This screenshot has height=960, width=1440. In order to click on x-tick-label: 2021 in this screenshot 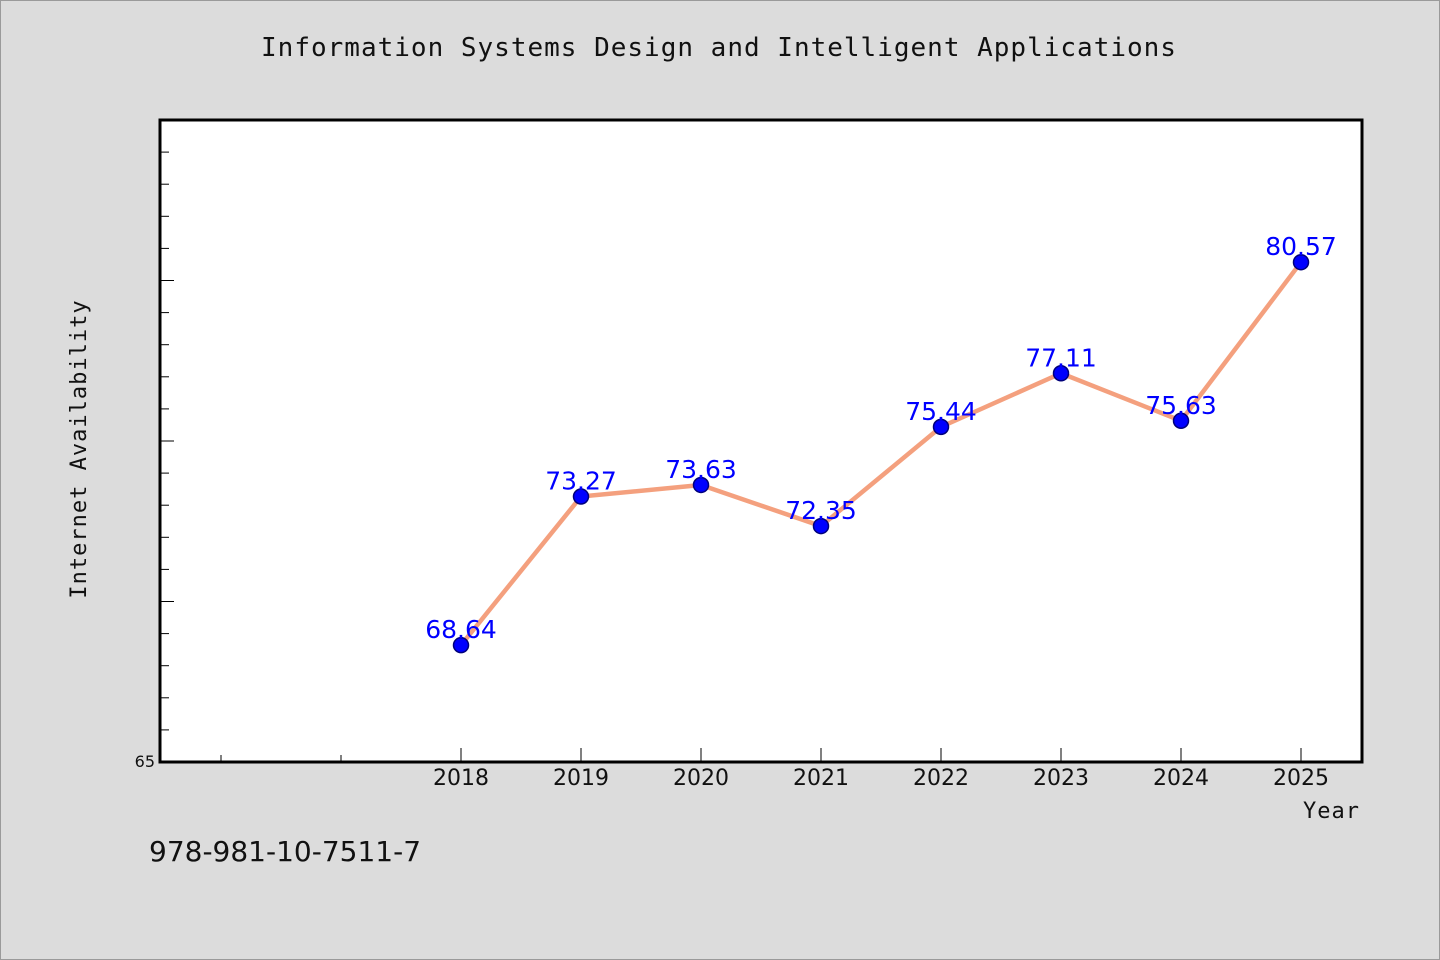, I will do `click(821, 778)`.